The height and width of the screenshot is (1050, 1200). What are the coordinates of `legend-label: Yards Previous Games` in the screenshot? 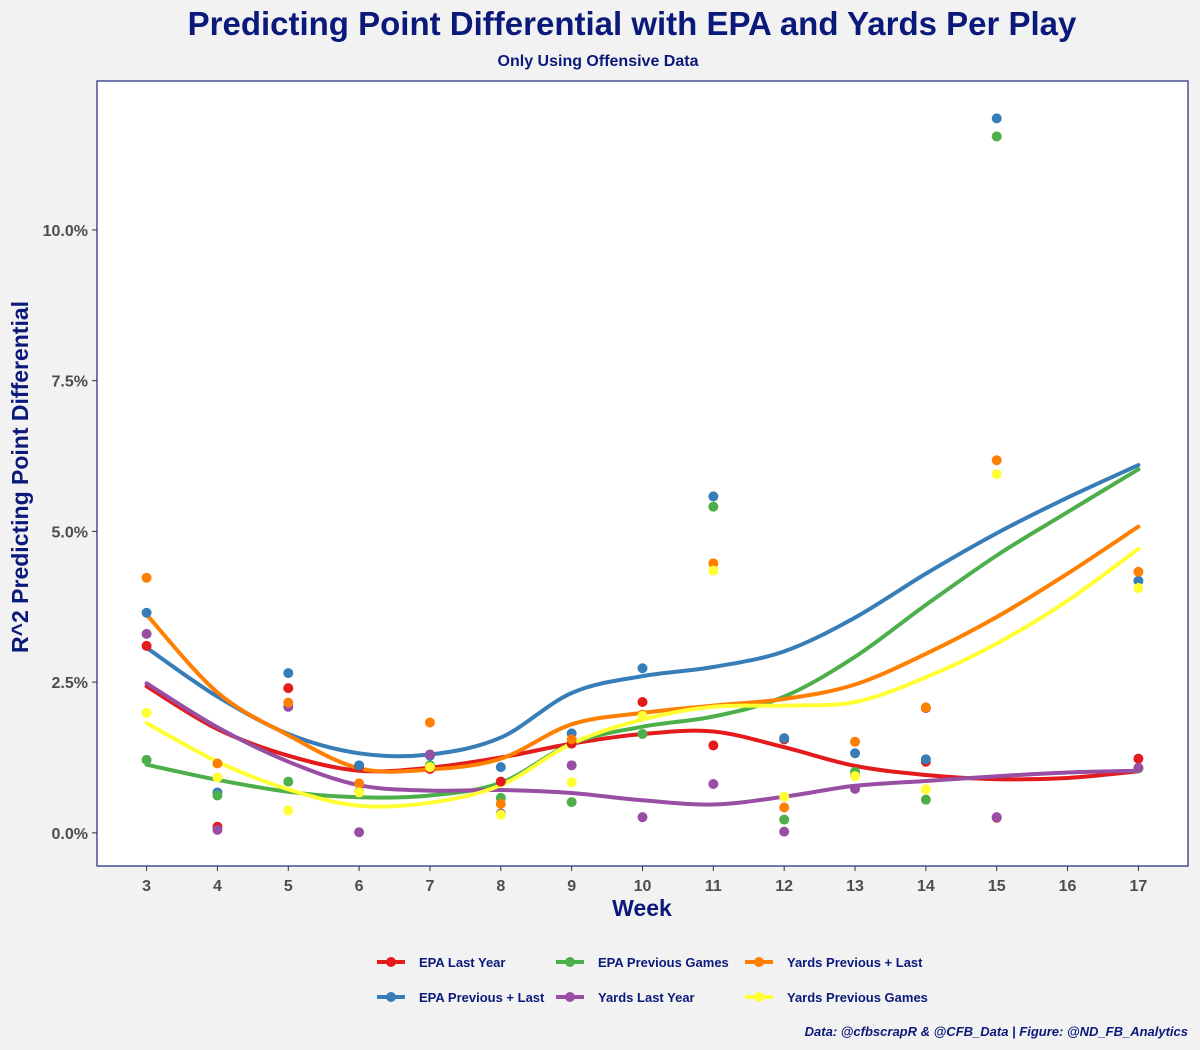 It's located at (857, 997).